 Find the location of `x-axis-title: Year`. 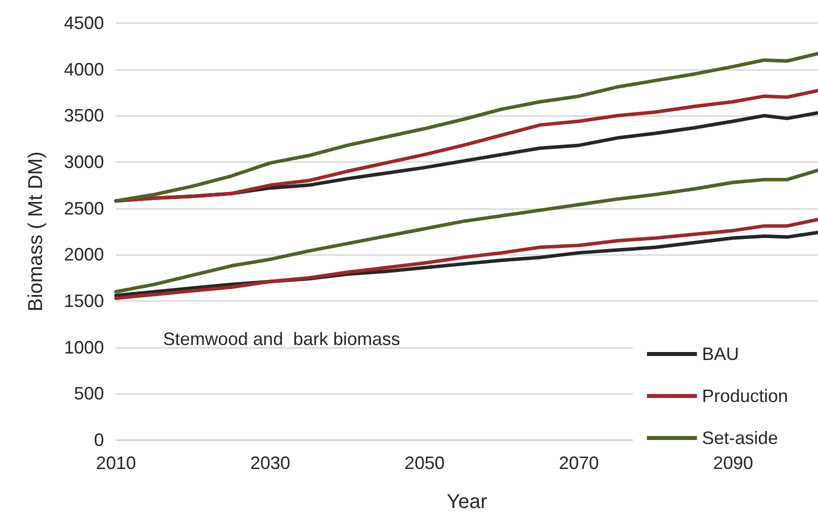

x-axis-title: Year is located at coordinates (467, 502).